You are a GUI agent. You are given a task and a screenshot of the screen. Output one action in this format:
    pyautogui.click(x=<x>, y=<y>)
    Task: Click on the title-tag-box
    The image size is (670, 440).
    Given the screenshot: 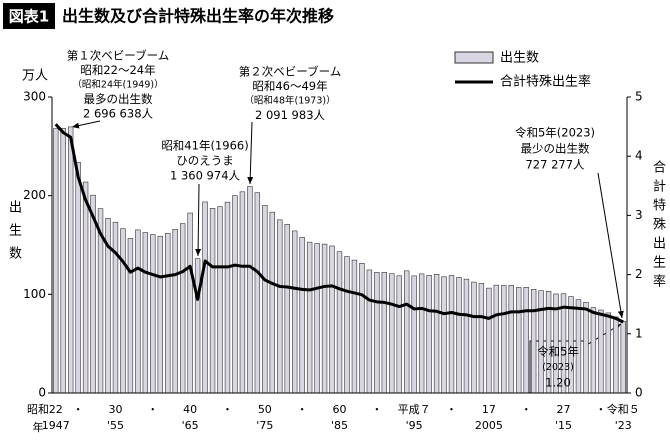 What is the action you would take?
    pyautogui.click(x=29, y=16)
    